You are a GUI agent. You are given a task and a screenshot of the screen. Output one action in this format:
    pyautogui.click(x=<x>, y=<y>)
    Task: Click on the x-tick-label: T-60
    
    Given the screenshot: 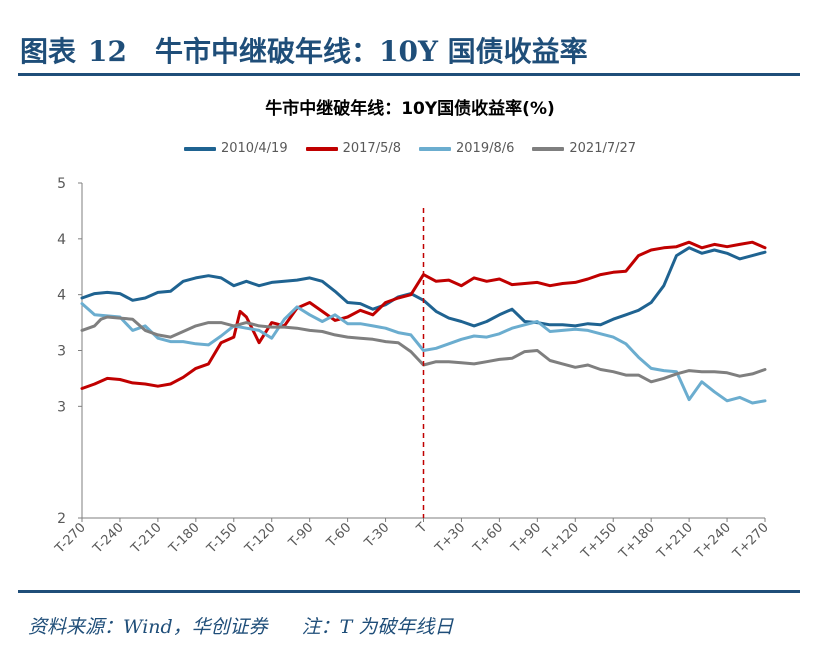 What is the action you would take?
    pyautogui.click(x=338, y=535)
    